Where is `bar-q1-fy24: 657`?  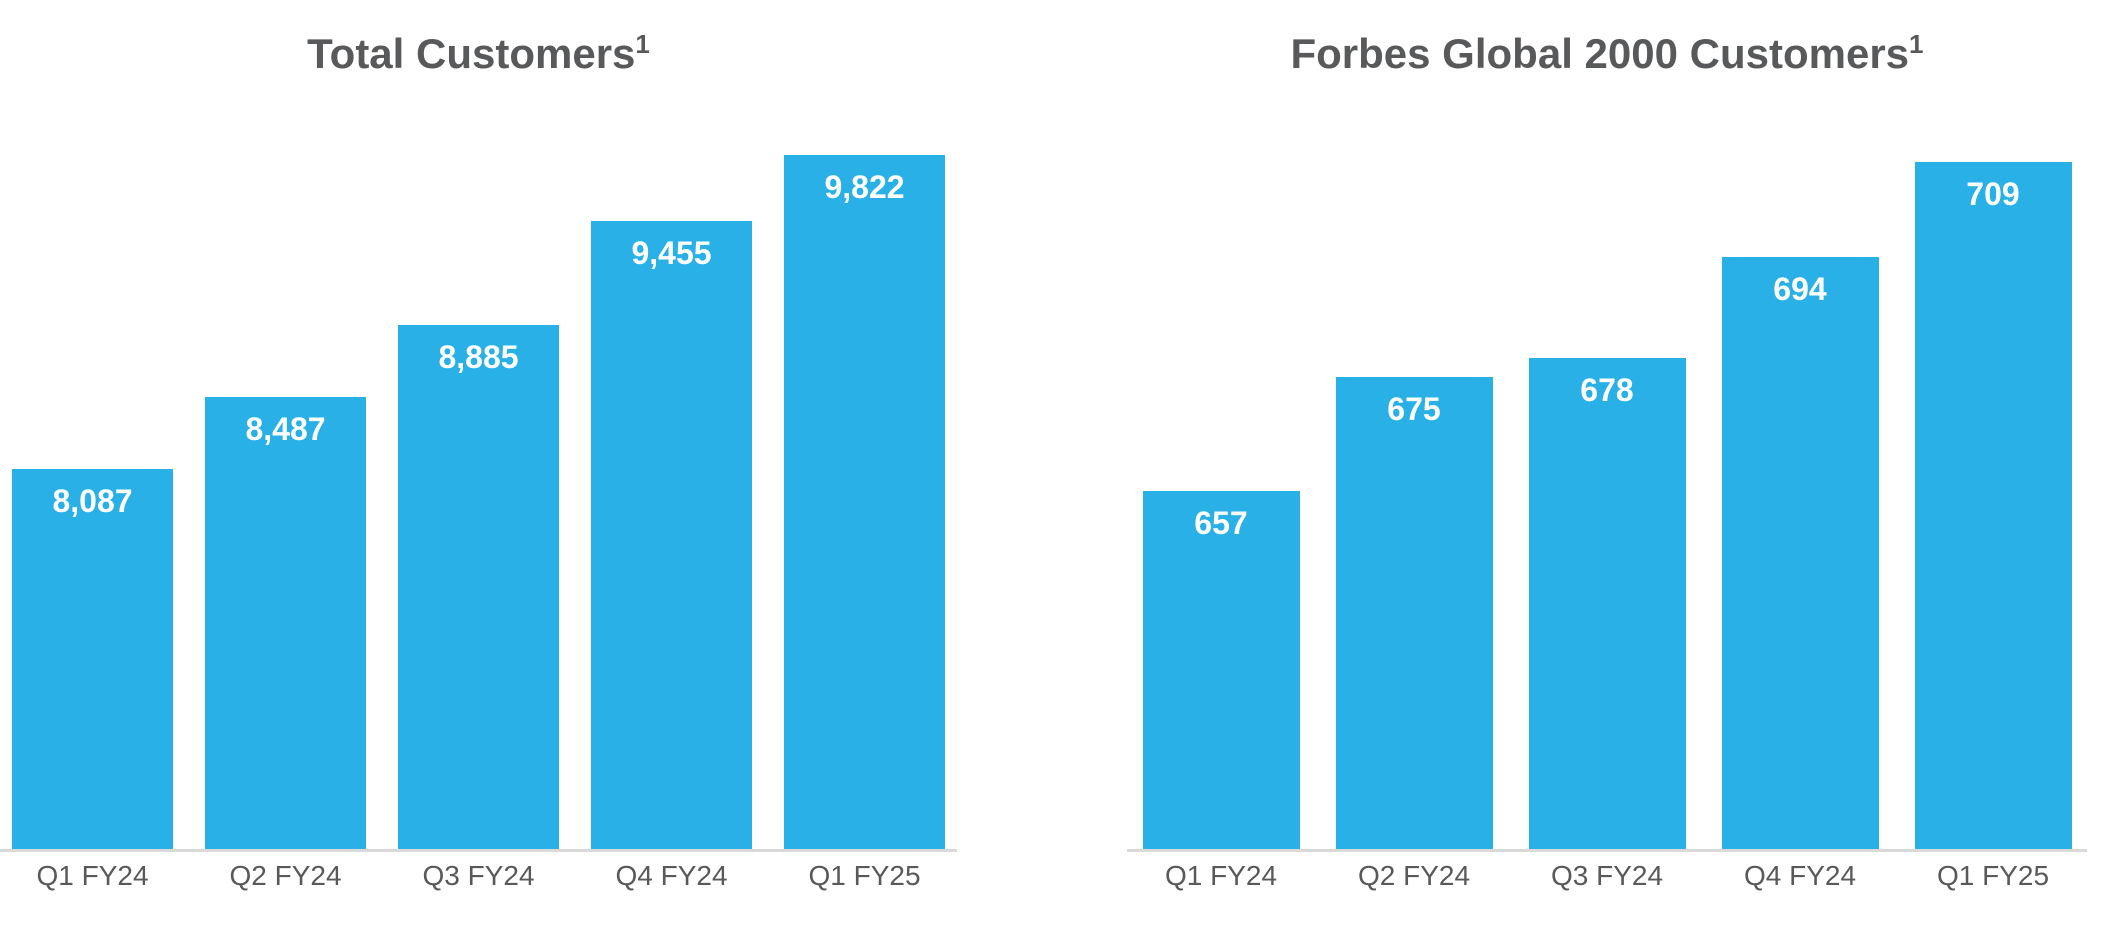 bar-q1-fy24: 657 is located at coordinates (1221, 670).